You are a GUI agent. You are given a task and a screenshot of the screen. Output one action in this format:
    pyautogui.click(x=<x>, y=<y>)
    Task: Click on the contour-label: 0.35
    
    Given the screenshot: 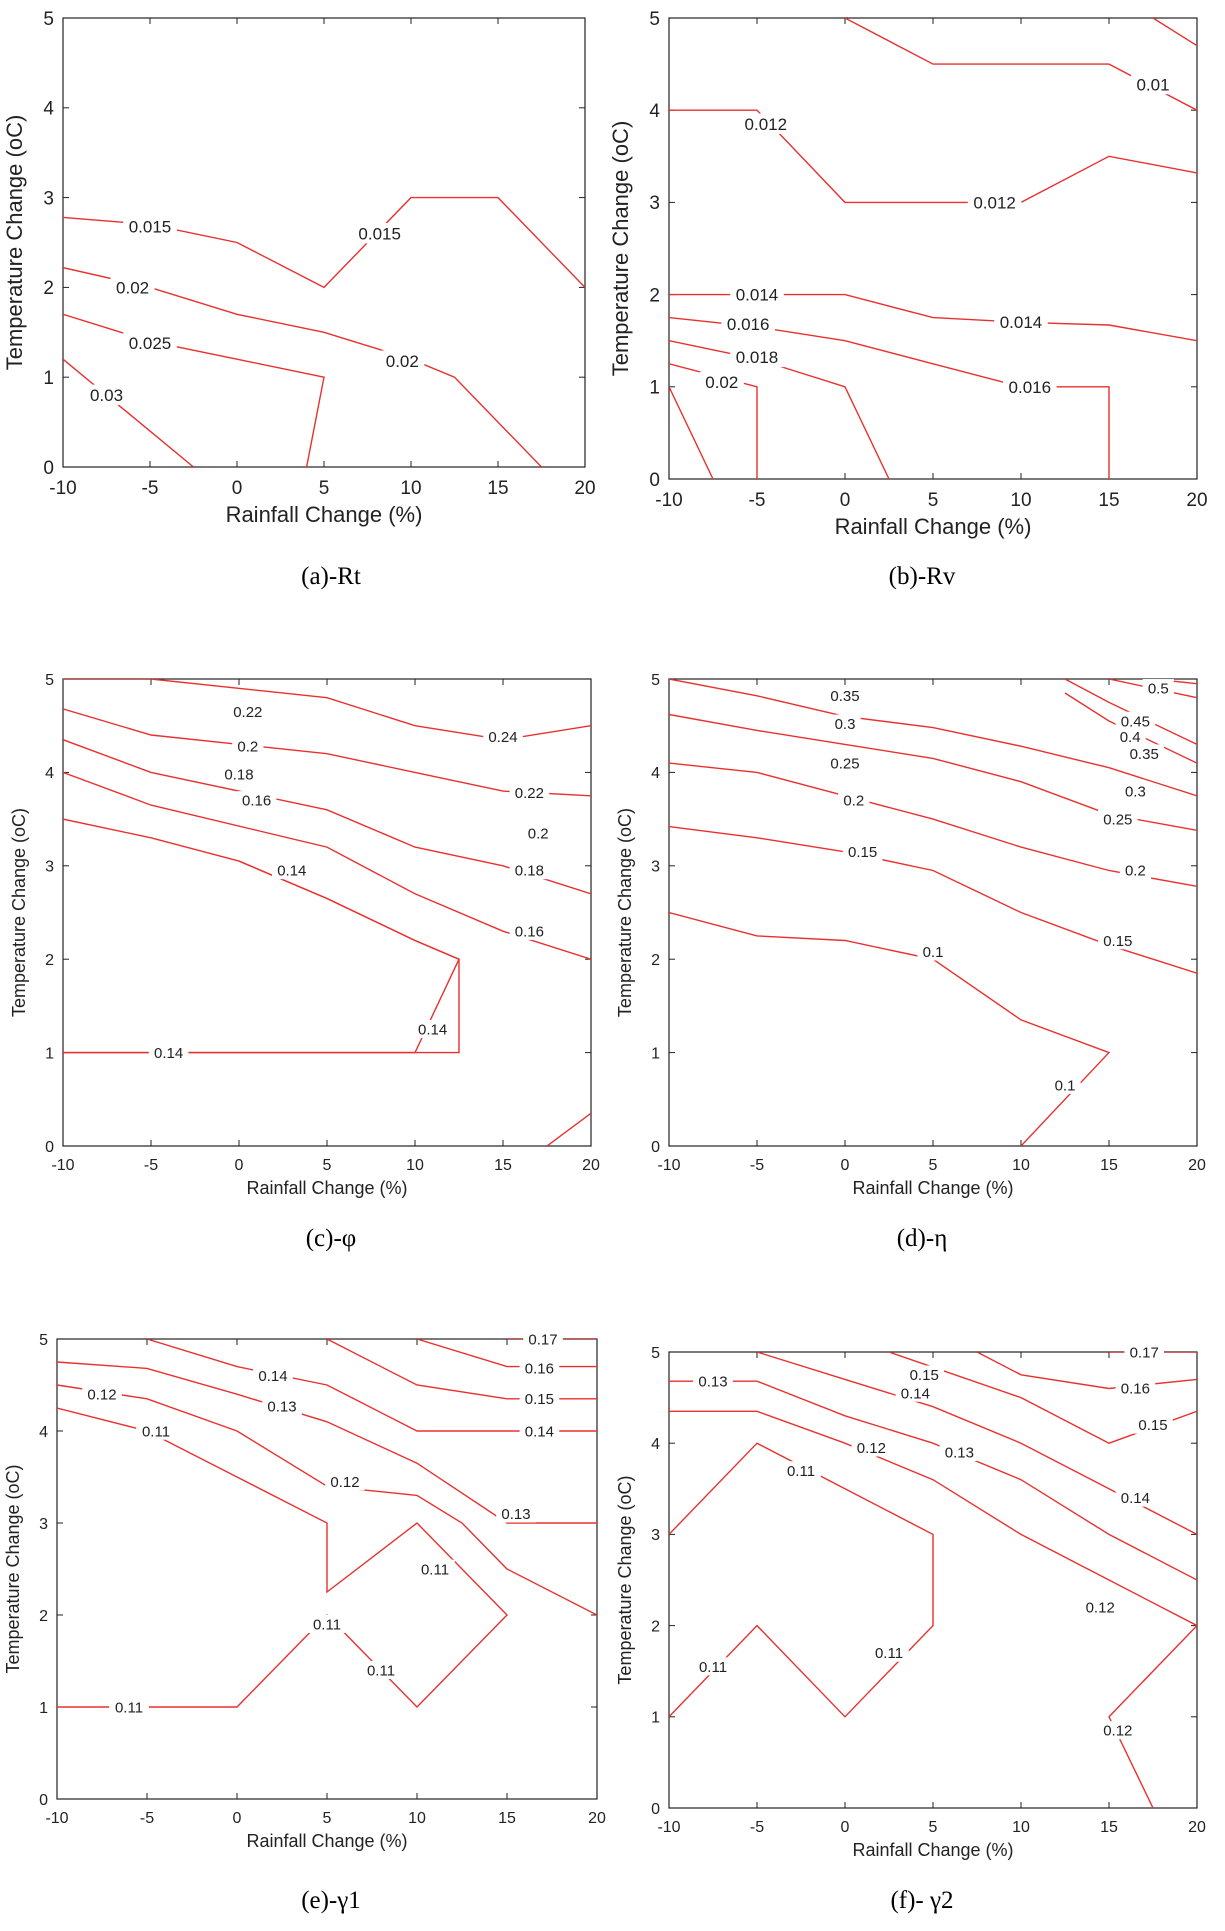 What is the action you would take?
    pyautogui.click(x=844, y=696)
    